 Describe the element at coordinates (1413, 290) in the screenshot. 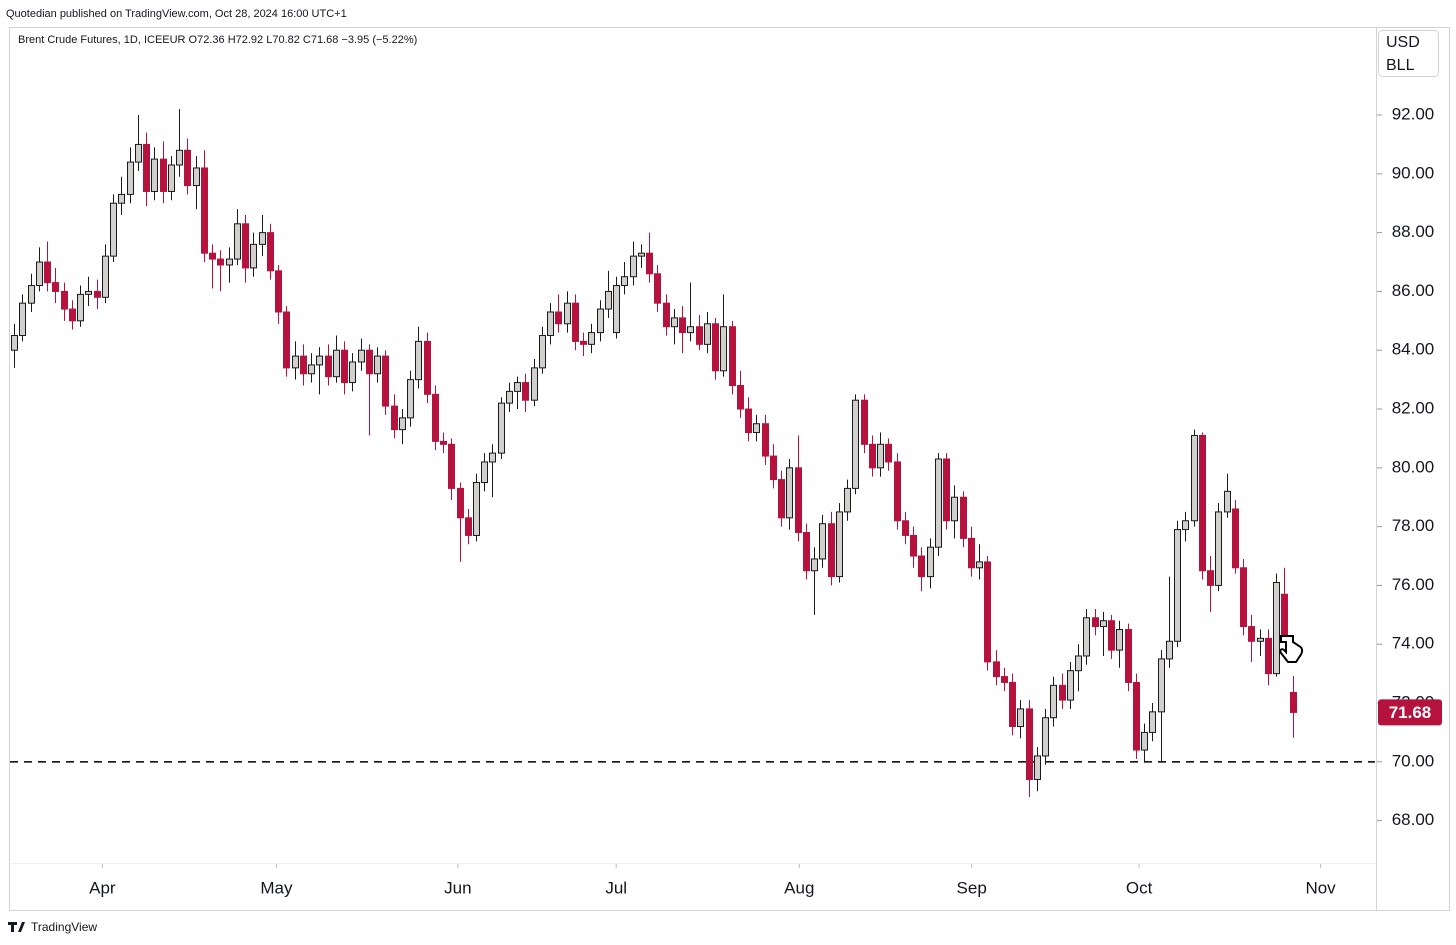

I see `y-tick-label: 86.00` at that location.